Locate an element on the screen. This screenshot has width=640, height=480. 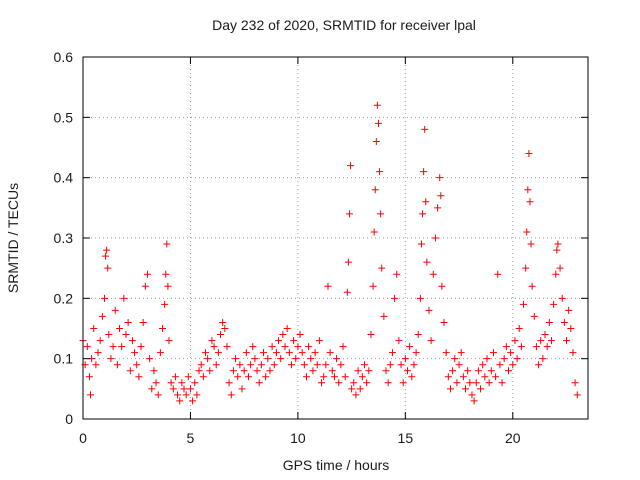
x-axis-label: GPS time / hours is located at coordinates (336, 465).